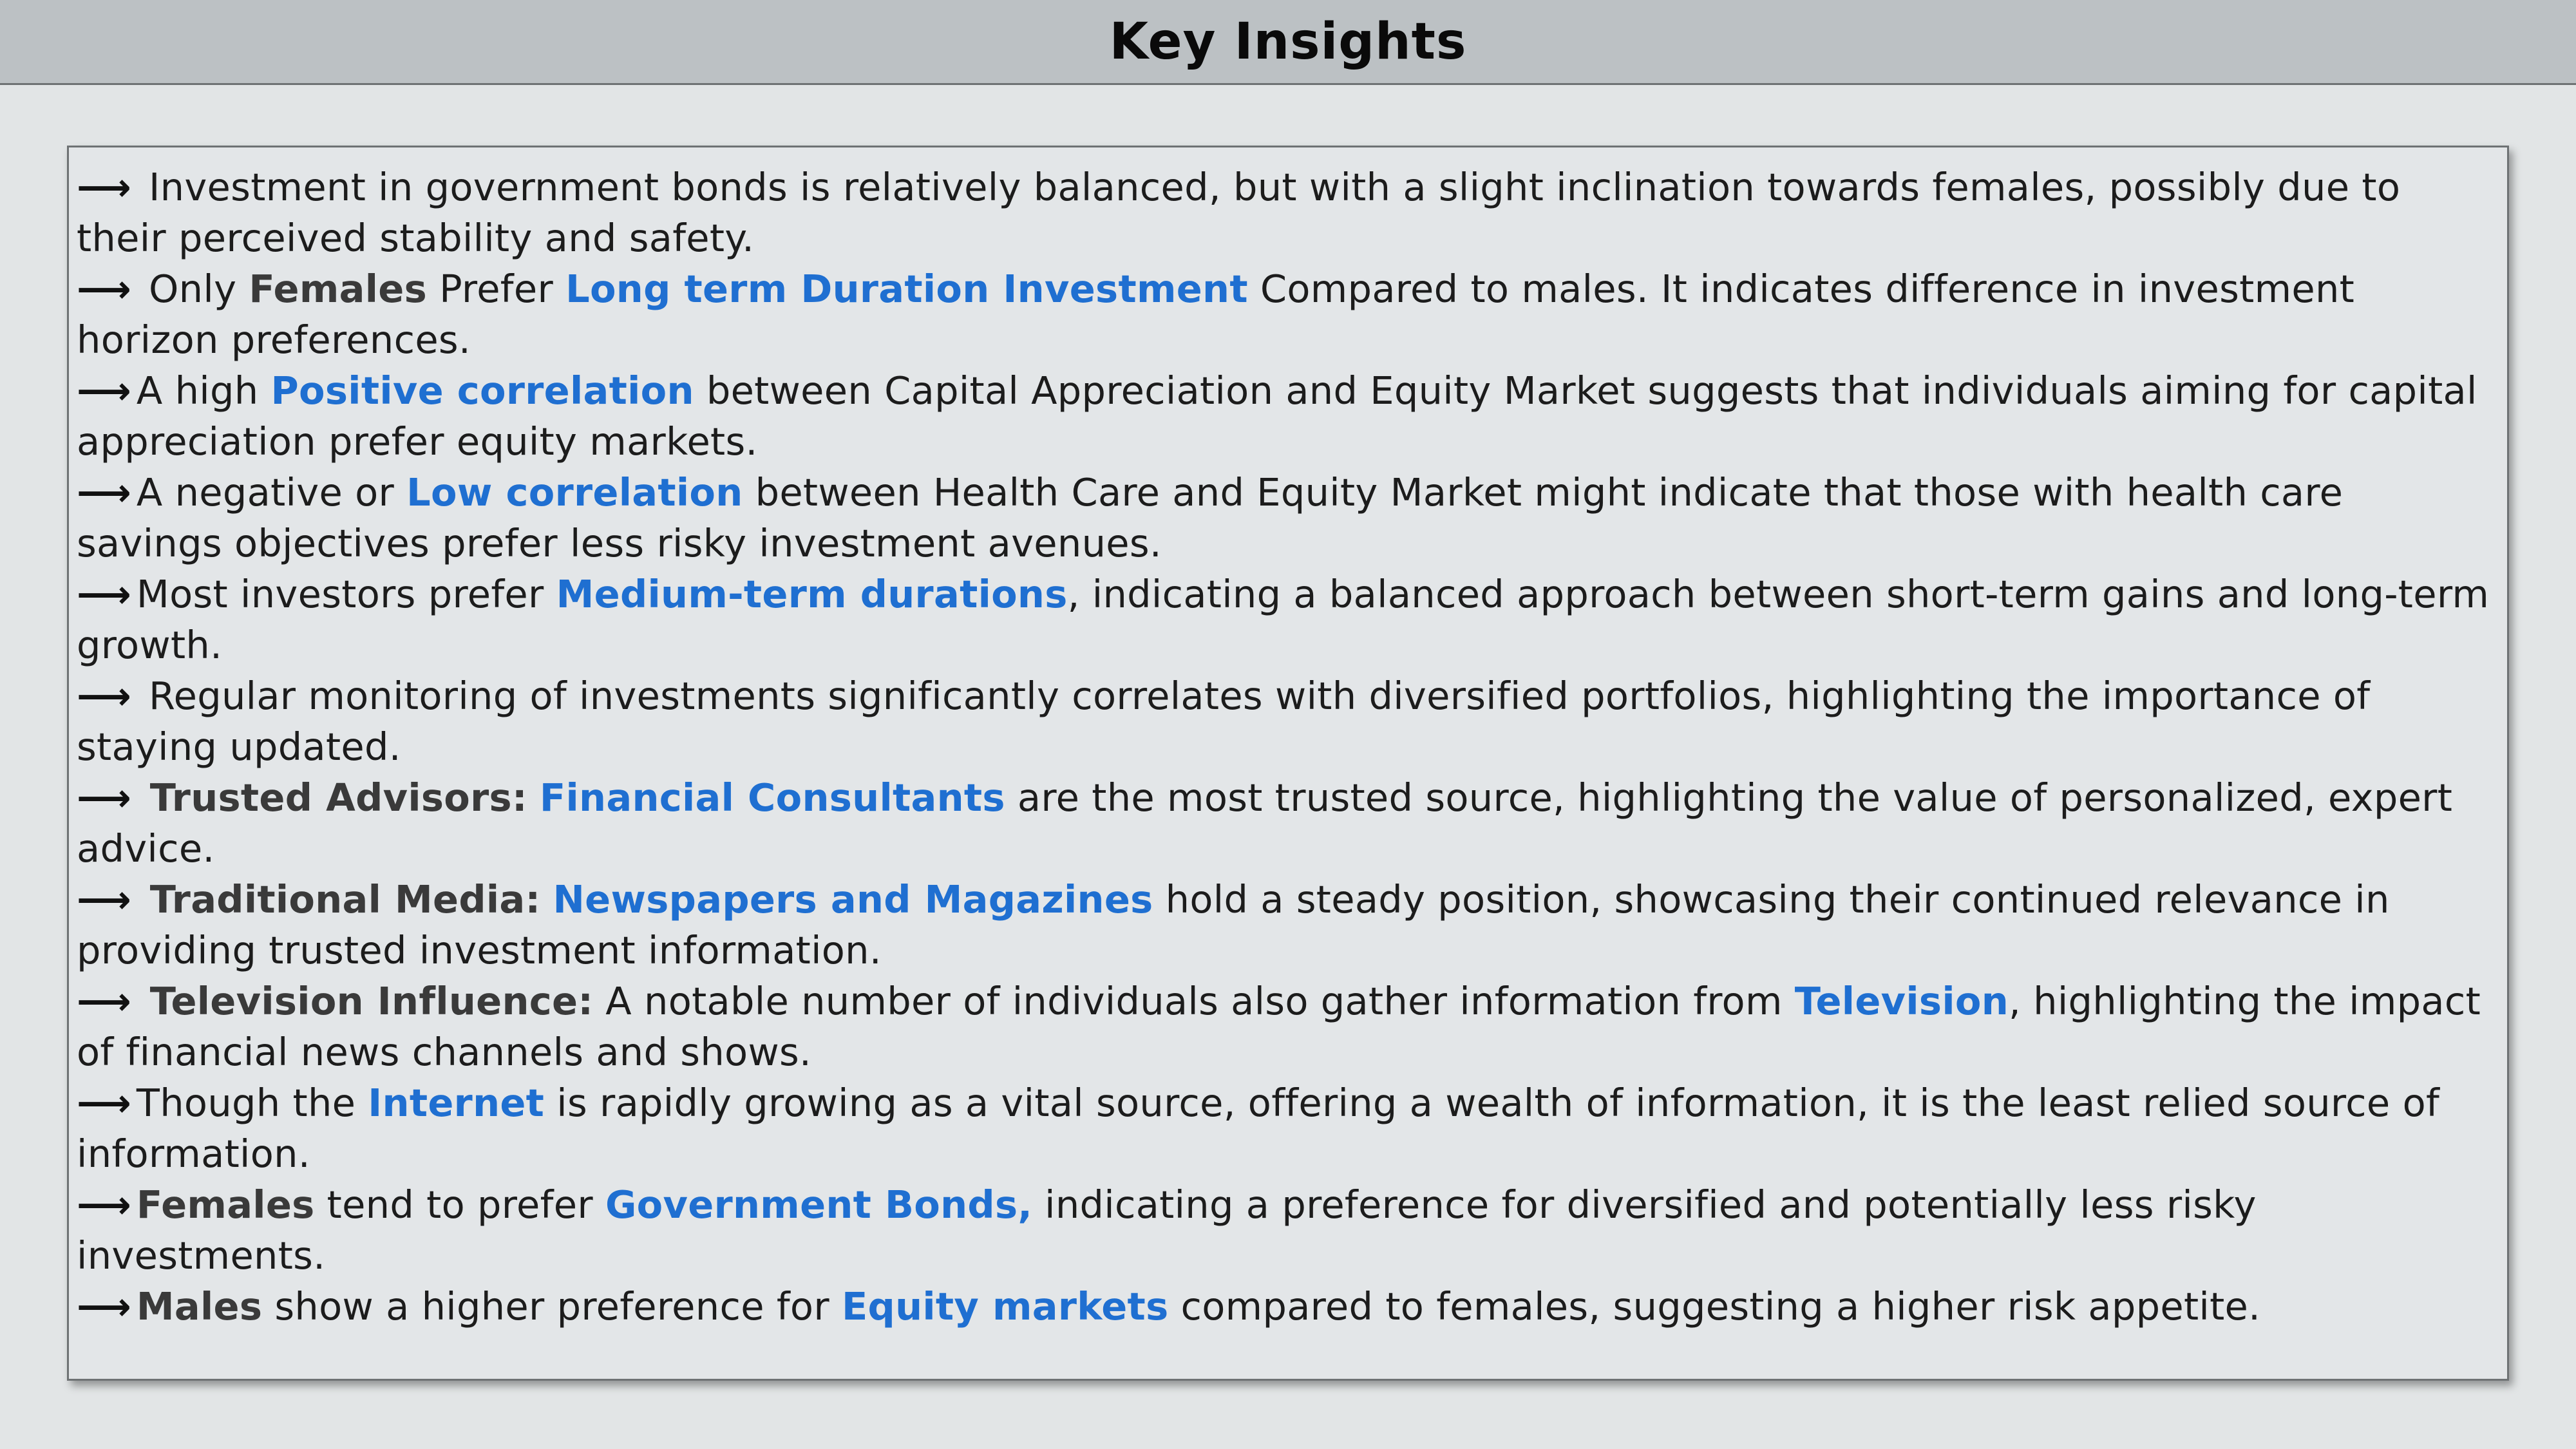  What do you see at coordinates (203, 390) in the screenshot?
I see `insight-text: A high` at bounding box center [203, 390].